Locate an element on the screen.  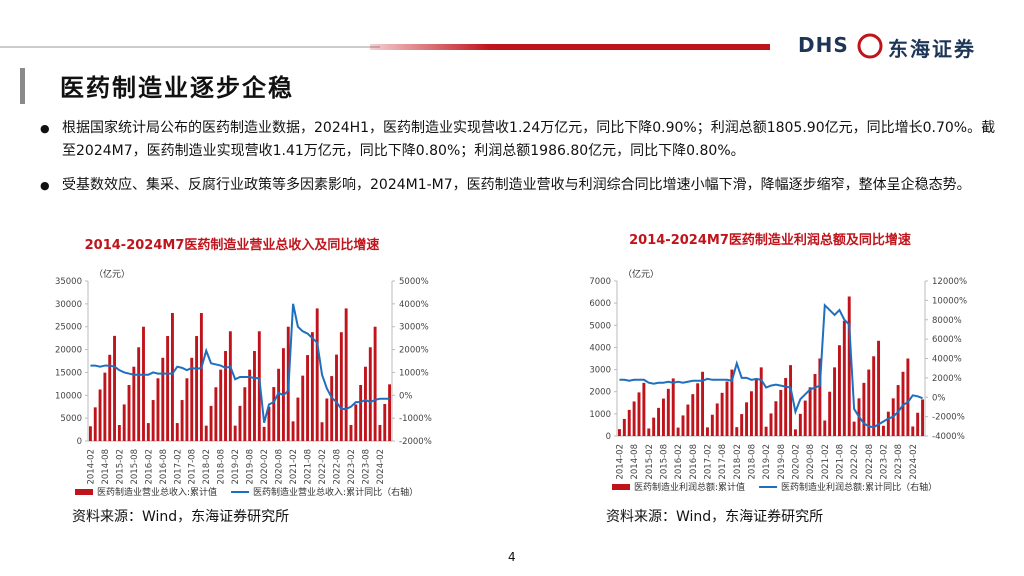
y2-tick-label: 8000% is located at coordinates (947, 321).